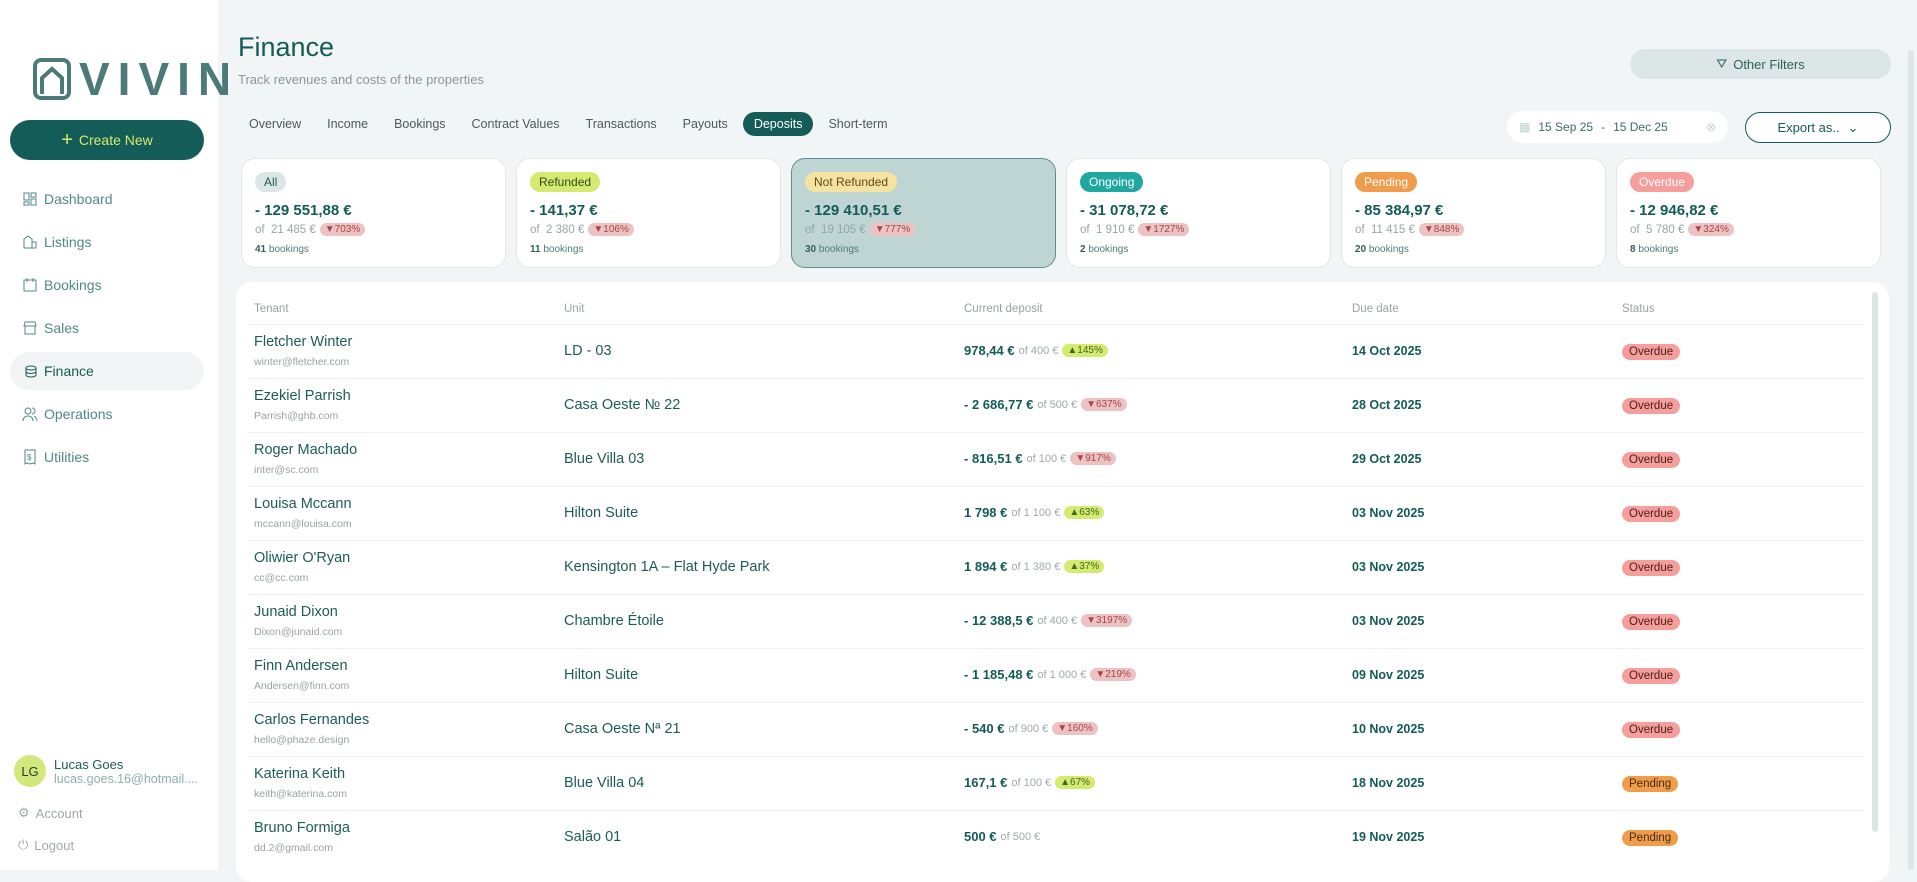  What do you see at coordinates (303, 524) in the screenshot?
I see `tenant-email: mccann@louisa.com` at bounding box center [303, 524].